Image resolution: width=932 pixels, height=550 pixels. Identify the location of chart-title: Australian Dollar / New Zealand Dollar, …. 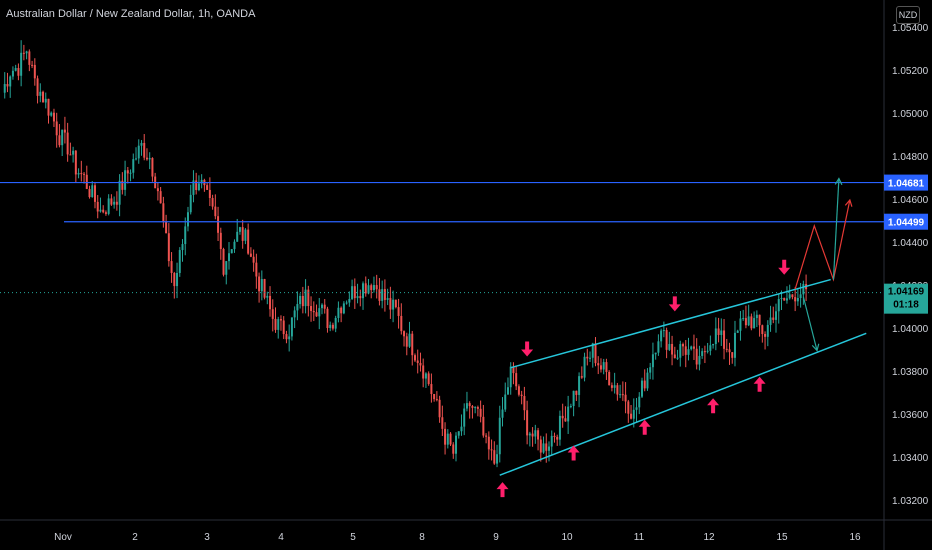
(131, 14).